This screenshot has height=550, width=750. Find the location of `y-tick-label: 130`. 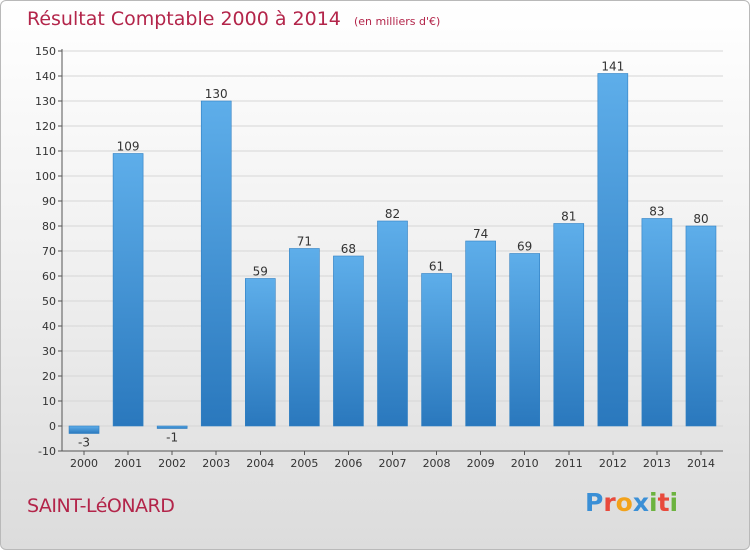

y-tick-label: 130 is located at coordinates (45, 101).